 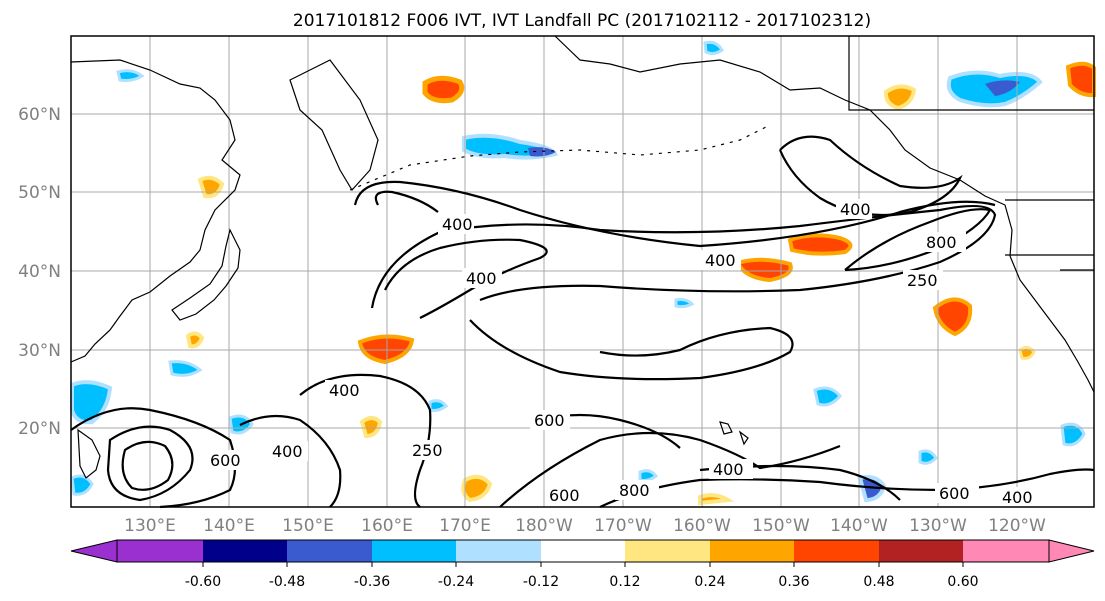 What do you see at coordinates (334, 125) in the screenshot?
I see `kamchatka-coastline` at bounding box center [334, 125].